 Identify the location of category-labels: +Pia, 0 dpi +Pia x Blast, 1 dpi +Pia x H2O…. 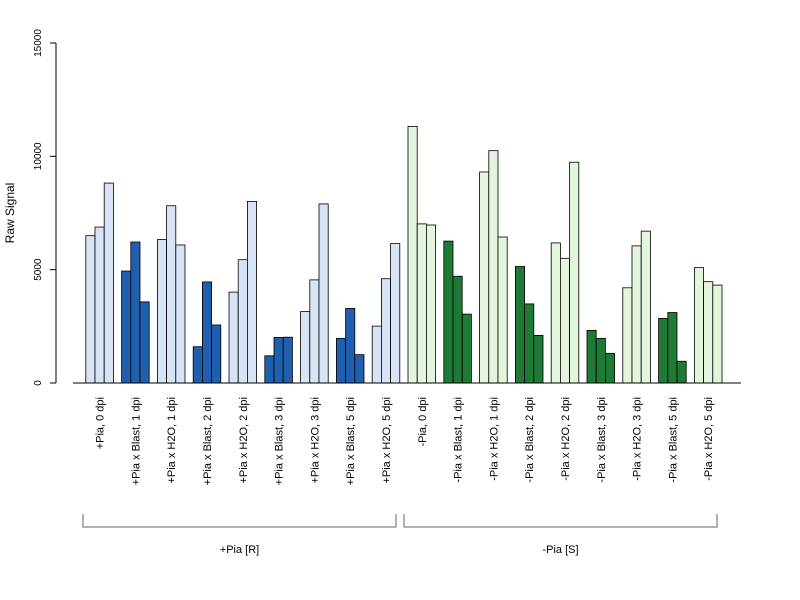
(405, 441).